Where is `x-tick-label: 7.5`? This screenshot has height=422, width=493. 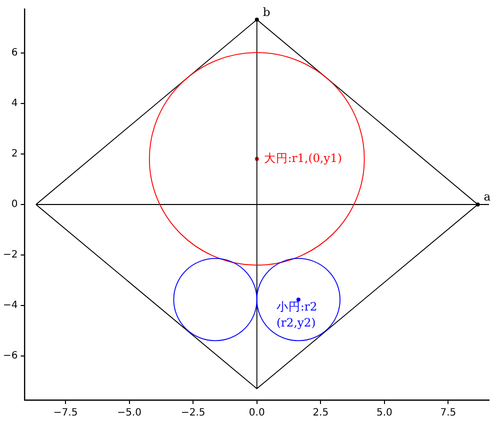
x-tick-label: 7.5 is located at coordinates (448, 413).